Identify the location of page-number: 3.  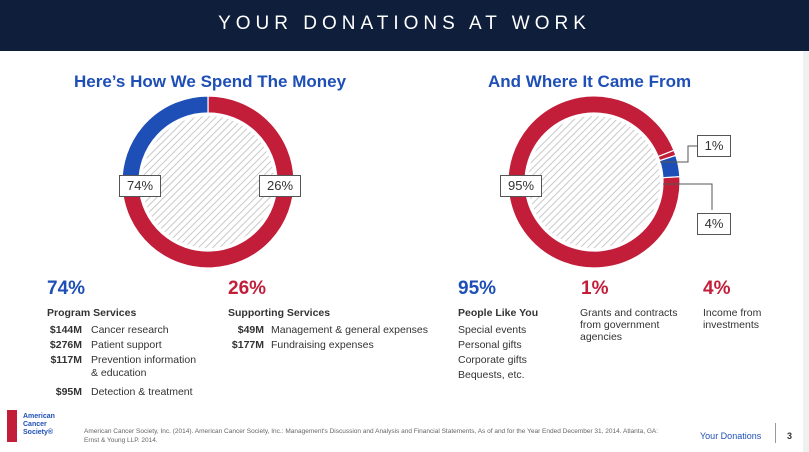
(790, 436).